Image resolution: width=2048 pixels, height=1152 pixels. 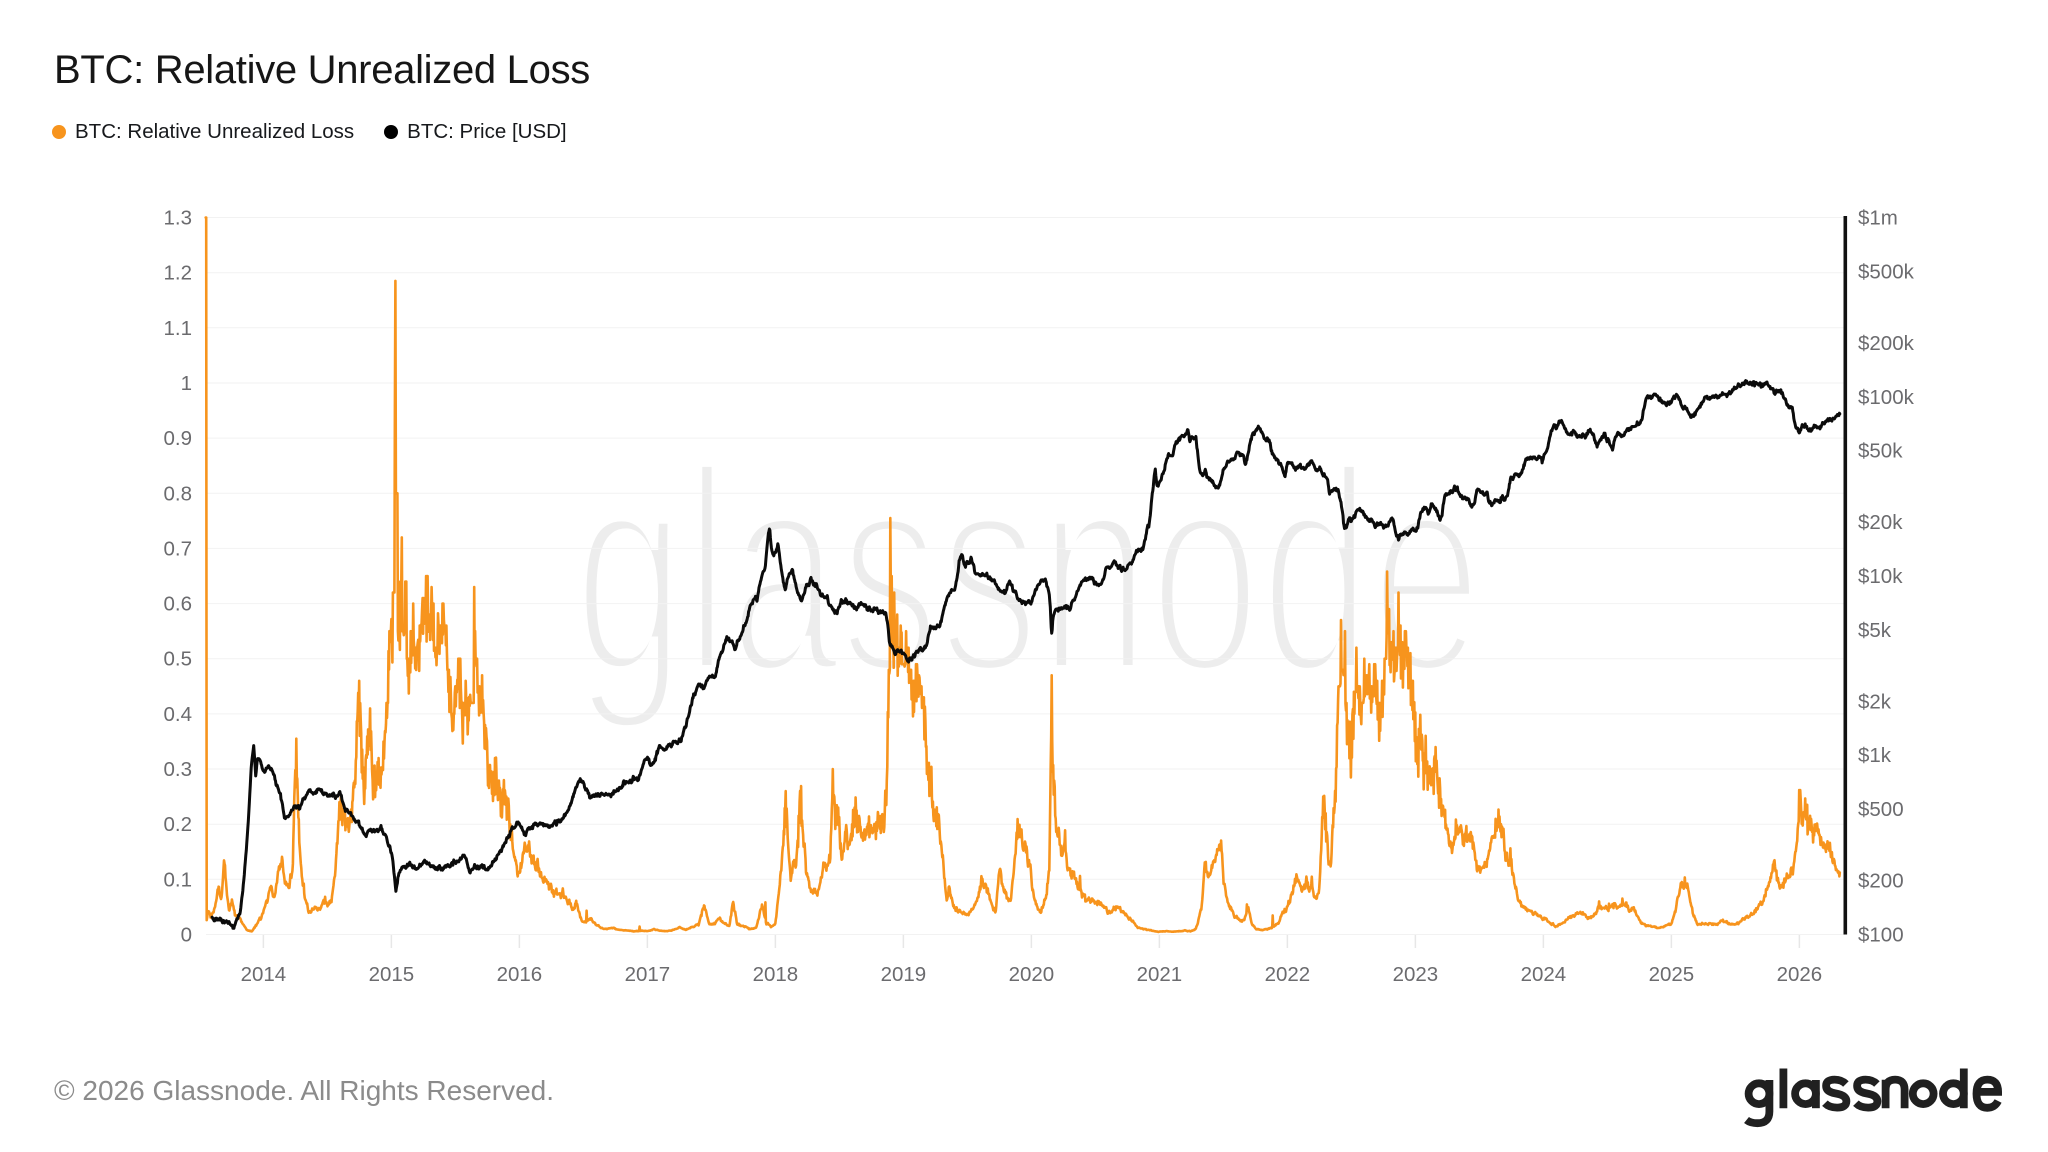 What do you see at coordinates (1880, 576) in the screenshot?
I see `svg-text: $10k` at bounding box center [1880, 576].